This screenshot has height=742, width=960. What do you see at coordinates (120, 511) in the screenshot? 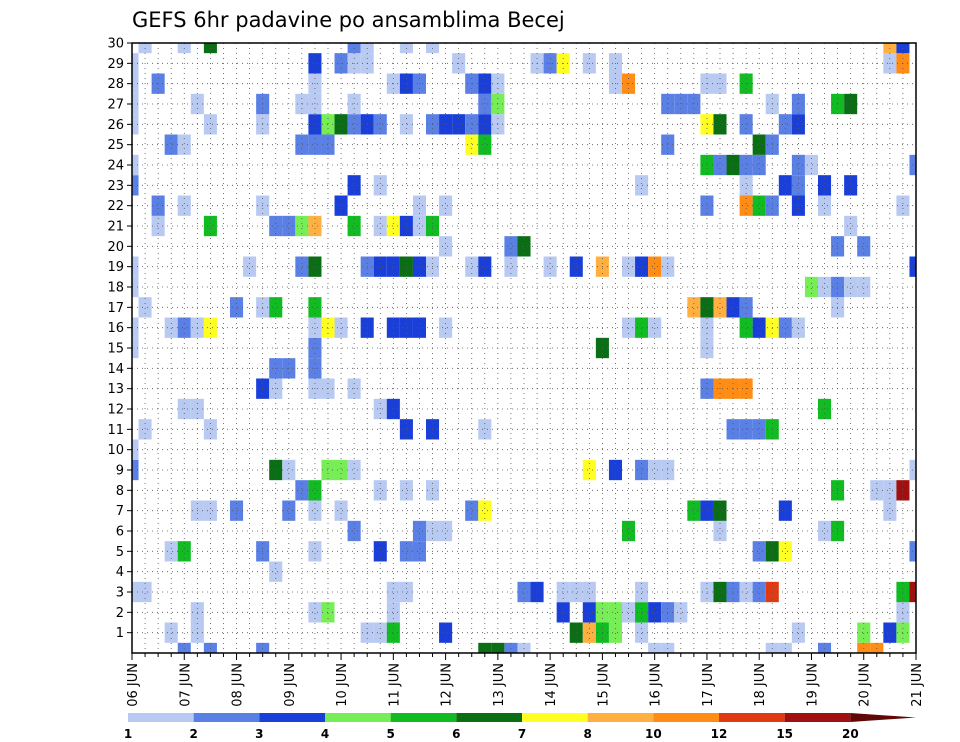
I see `y-tick-label: 7` at bounding box center [120, 511].